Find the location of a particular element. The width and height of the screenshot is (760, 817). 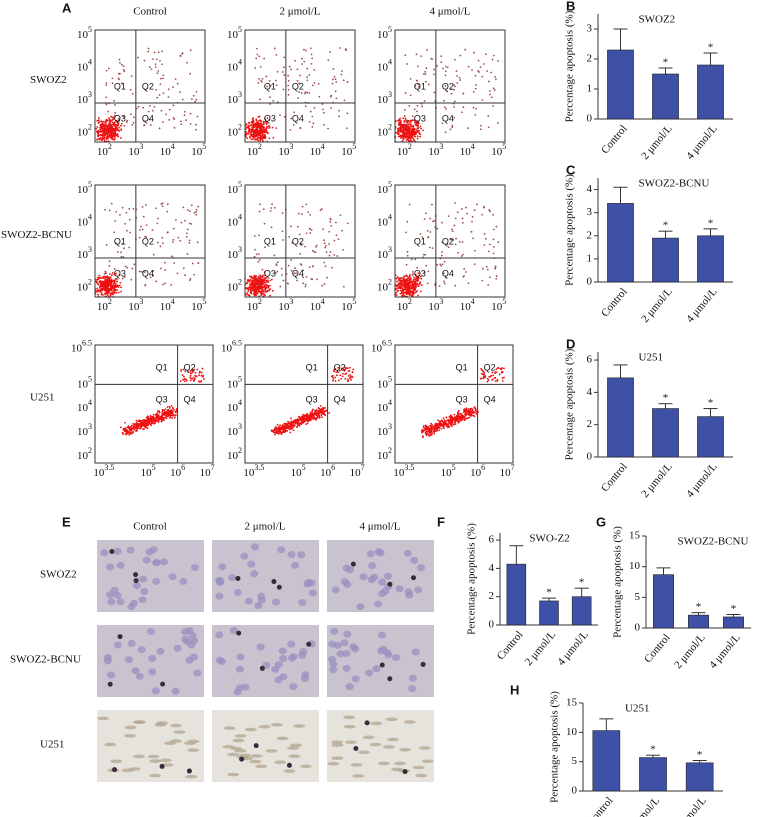

chart-title: U251 is located at coordinates (637, 709).